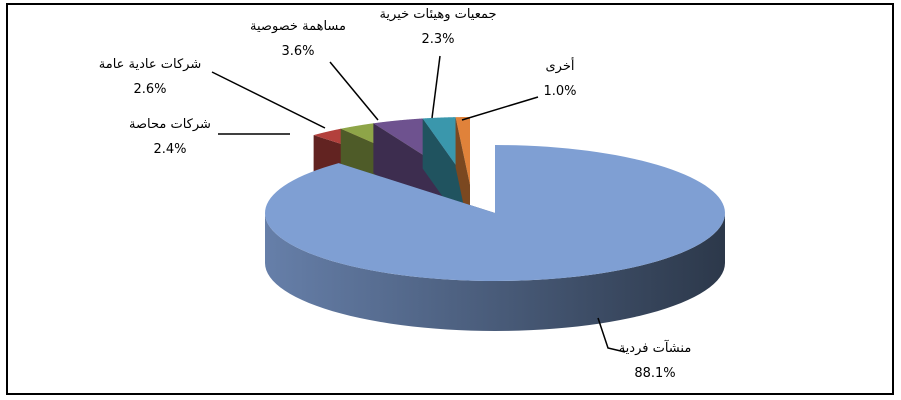 This screenshot has height=400, width=901. What do you see at coordinates (559, 91) in the screenshot?
I see `value-label: 1.0%` at bounding box center [559, 91].